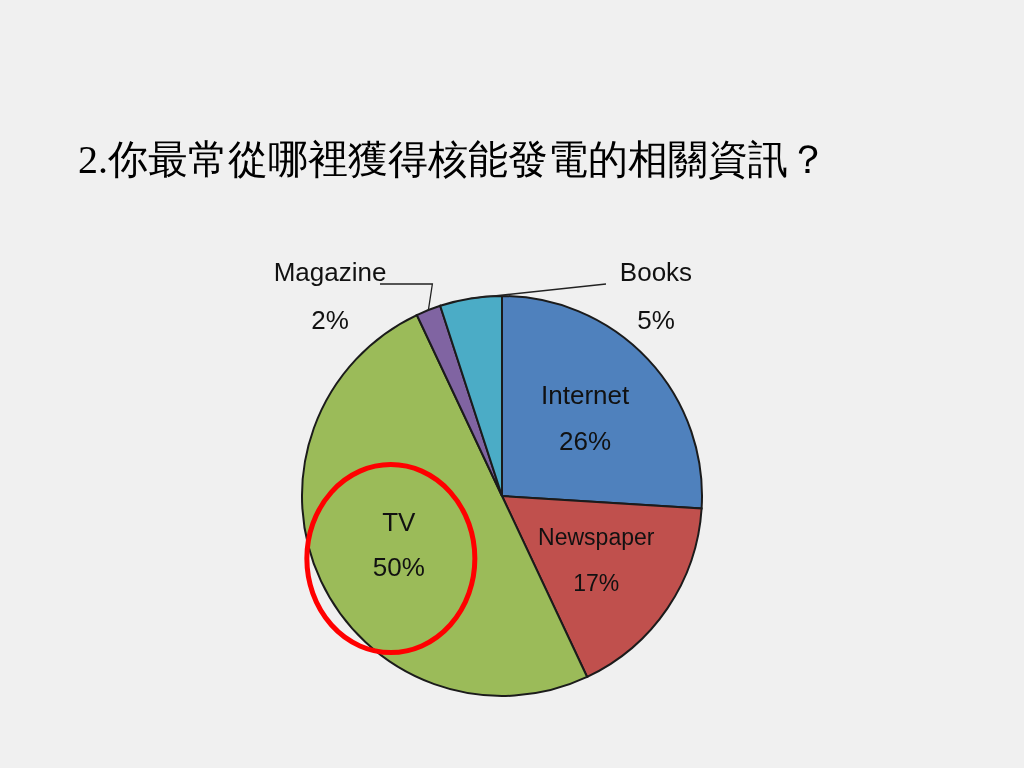  Describe the element at coordinates (656, 320) in the screenshot. I see `data-label: 5%` at that location.